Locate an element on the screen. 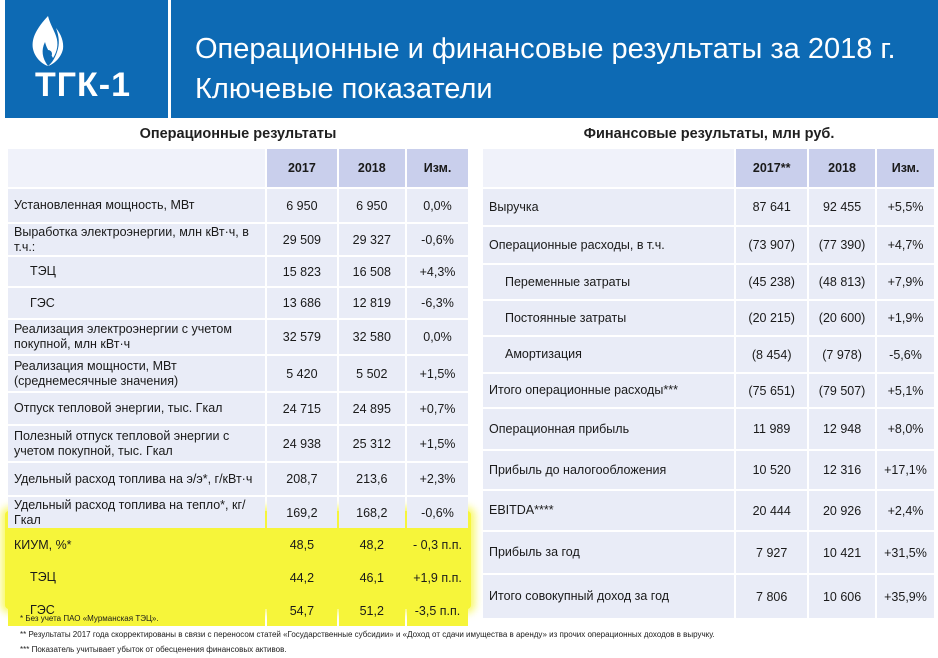 The height and width of the screenshot is (658, 938). row-label: Выручка is located at coordinates (609, 207).